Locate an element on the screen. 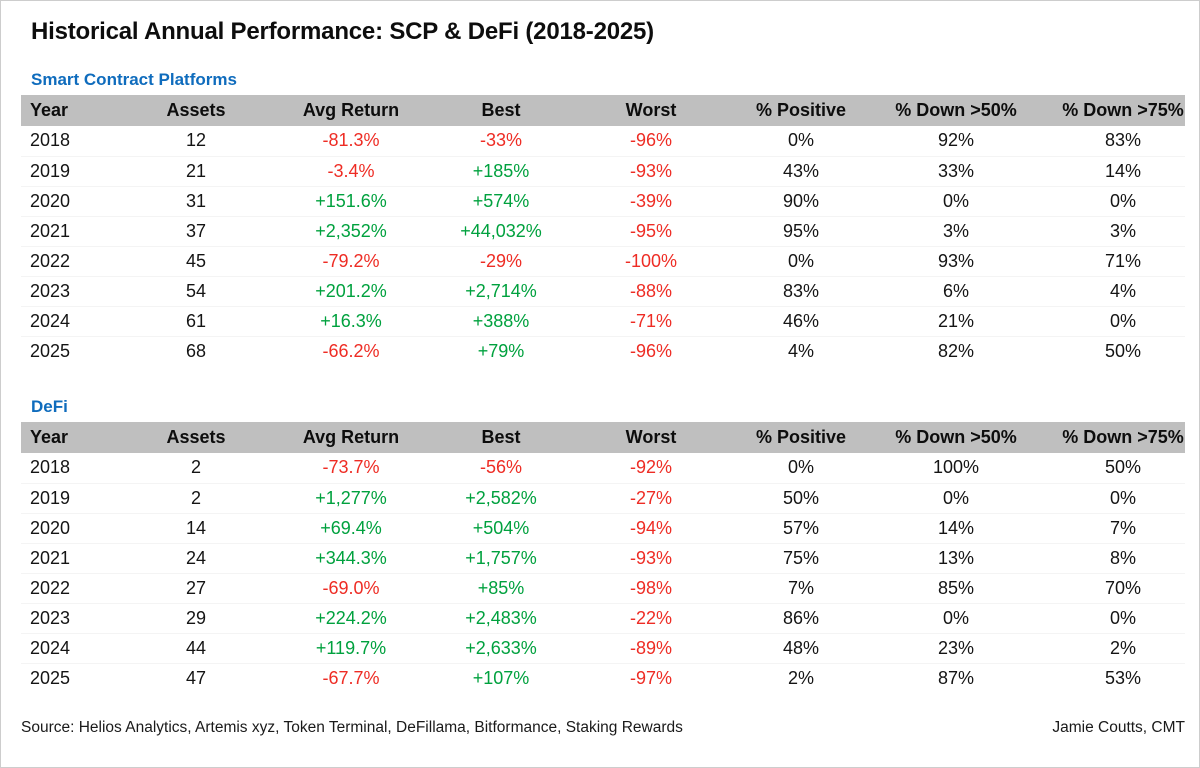 This screenshot has height=768, width=1200. table-cell: 6% is located at coordinates (956, 291).